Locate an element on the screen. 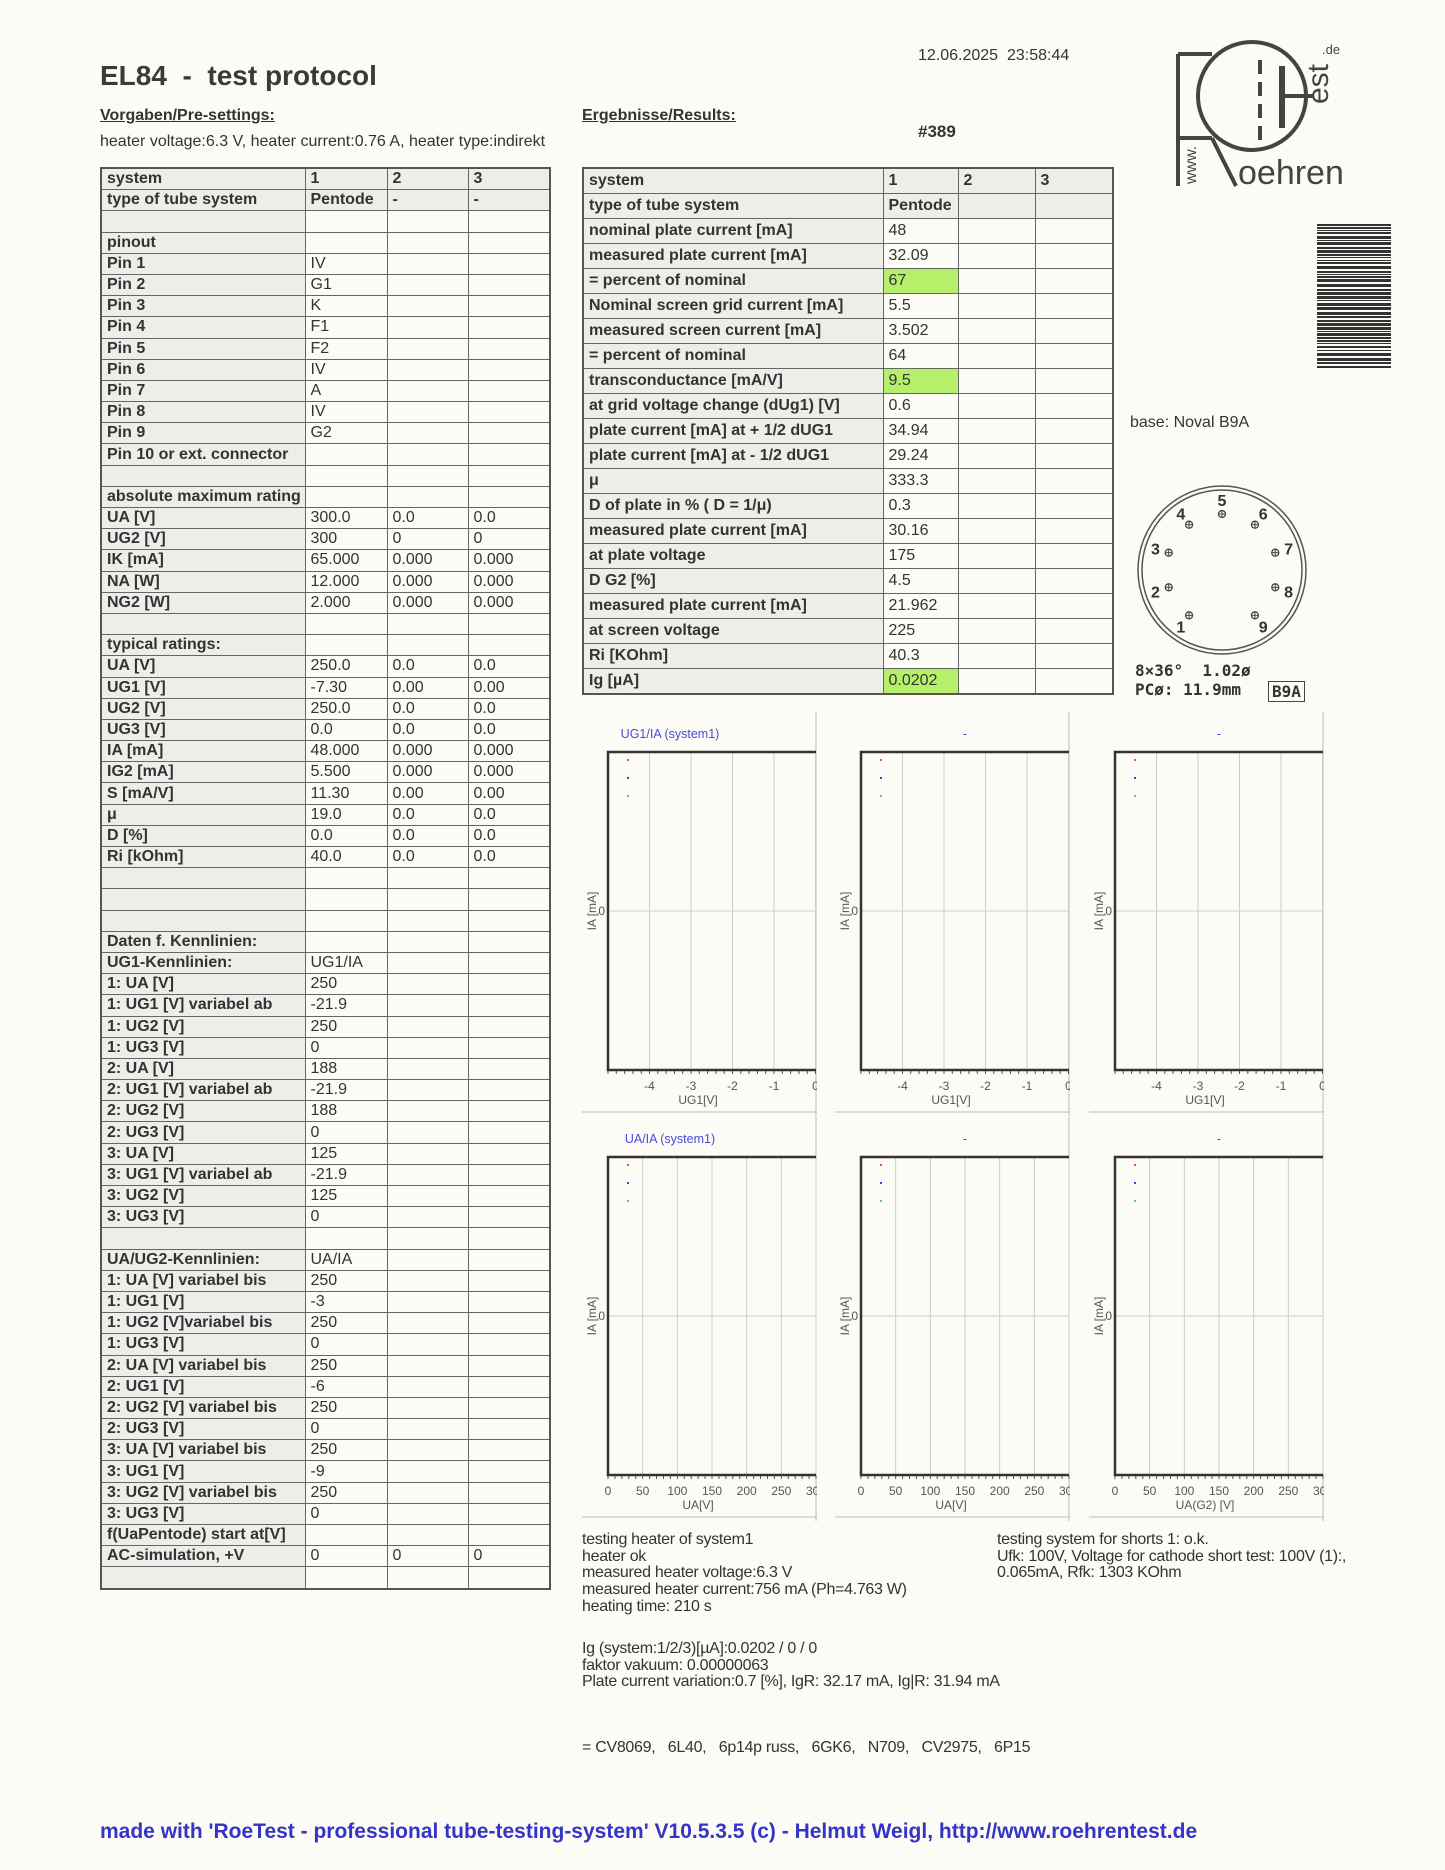 The height and width of the screenshot is (1870, 1445). row-label: UG1 [V] is located at coordinates (203, 687).